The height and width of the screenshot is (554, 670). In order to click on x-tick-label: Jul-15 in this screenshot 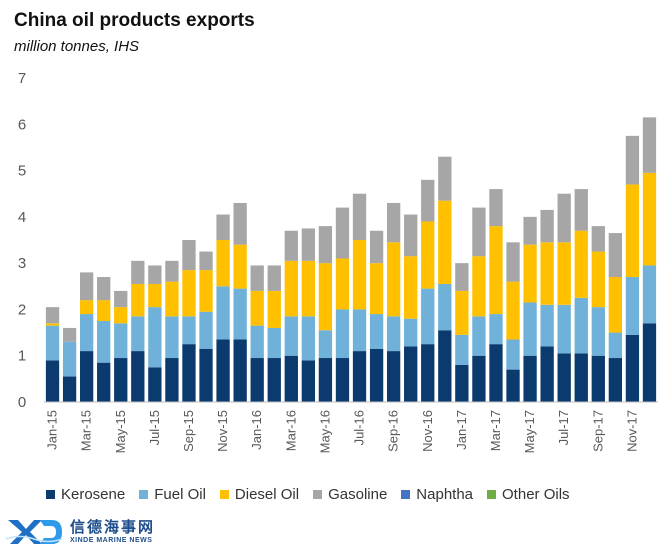, I will do `click(154, 427)`.